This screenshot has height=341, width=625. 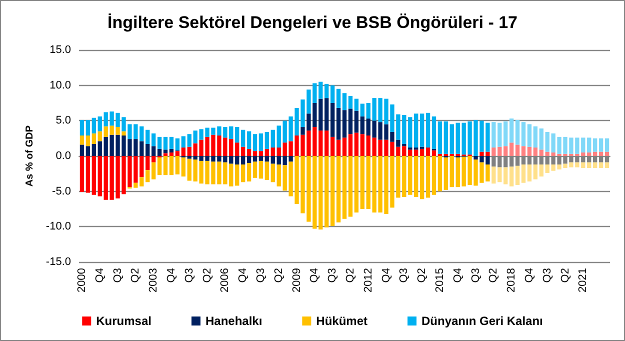 What do you see at coordinates (583, 280) in the screenshot?
I see `x-tick-label: 2021` at bounding box center [583, 280].